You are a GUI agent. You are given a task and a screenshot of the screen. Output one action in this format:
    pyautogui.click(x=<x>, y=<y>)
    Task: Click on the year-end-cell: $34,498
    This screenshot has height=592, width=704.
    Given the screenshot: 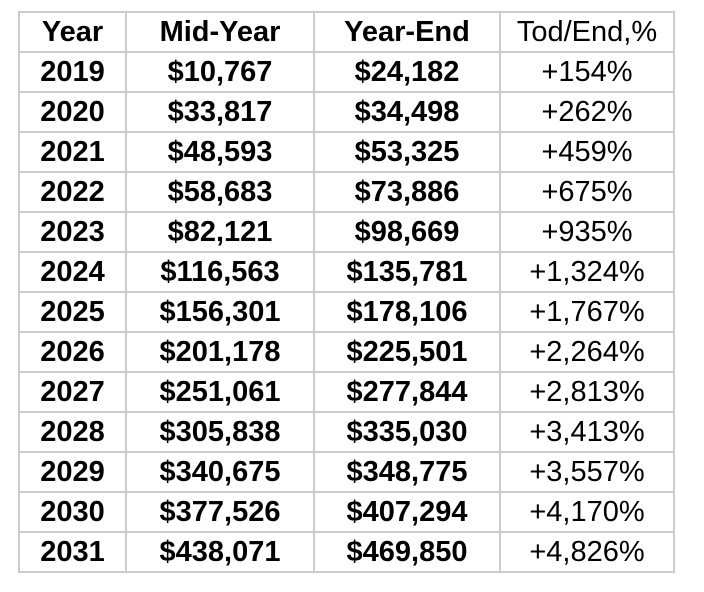 What is the action you would take?
    pyautogui.click(x=407, y=112)
    